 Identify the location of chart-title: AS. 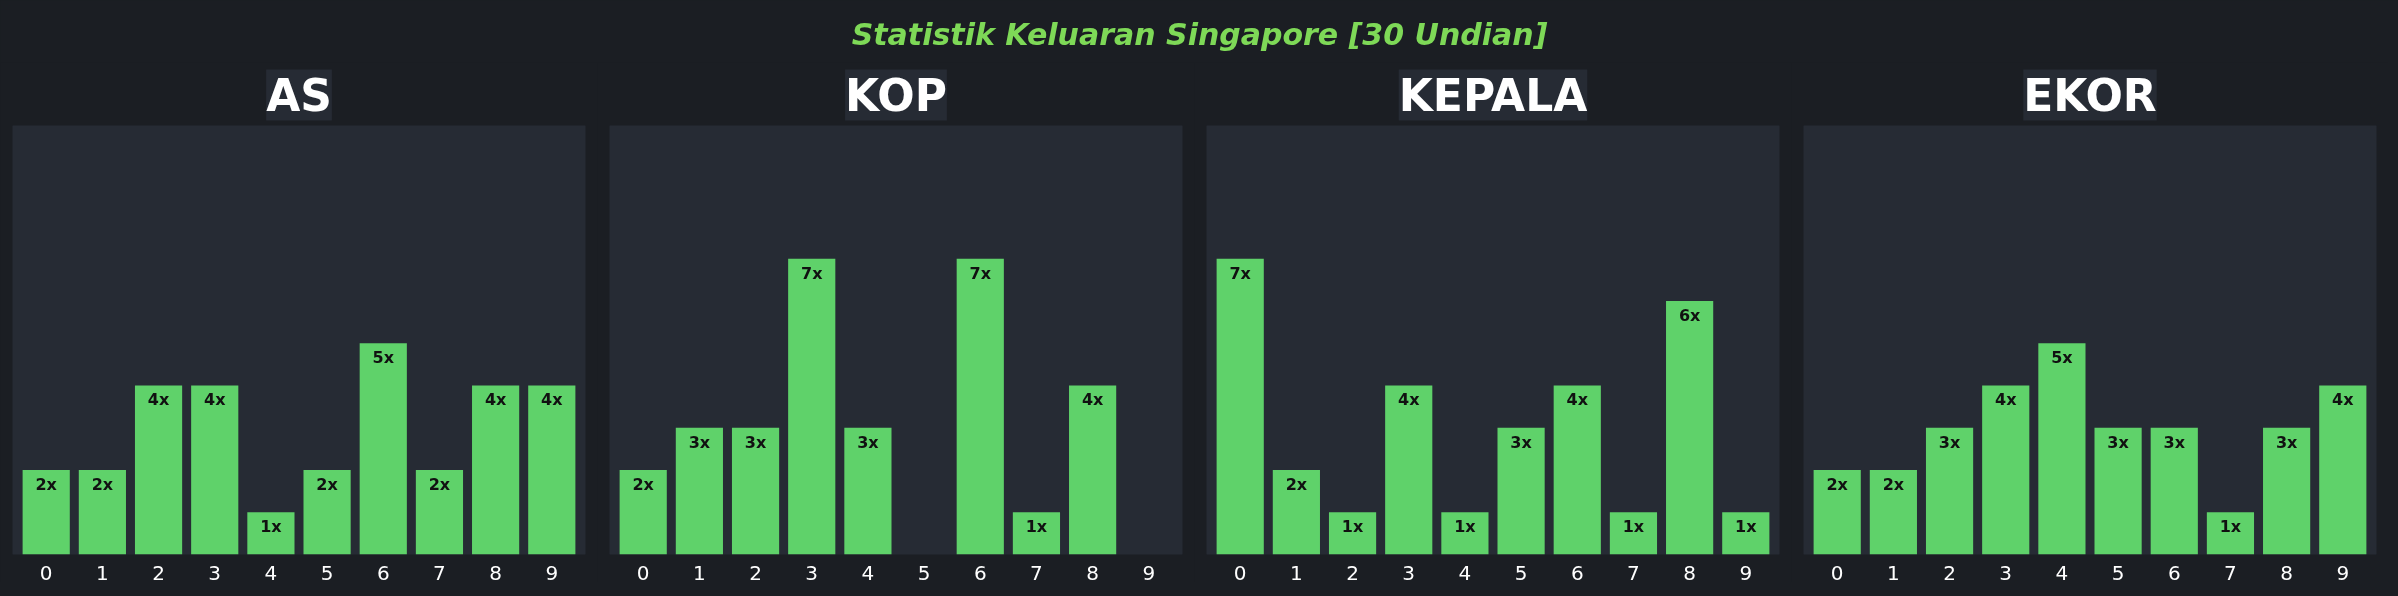
(299, 95).